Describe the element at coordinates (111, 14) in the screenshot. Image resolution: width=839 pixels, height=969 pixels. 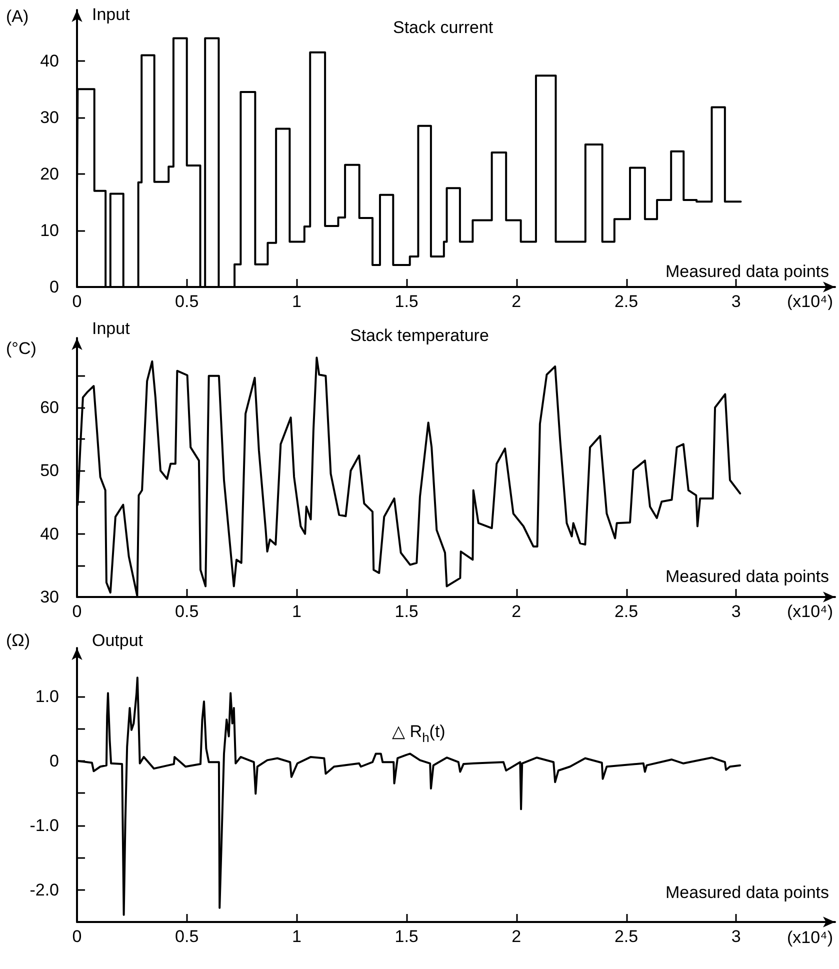
I see `annotation: Input` at that location.